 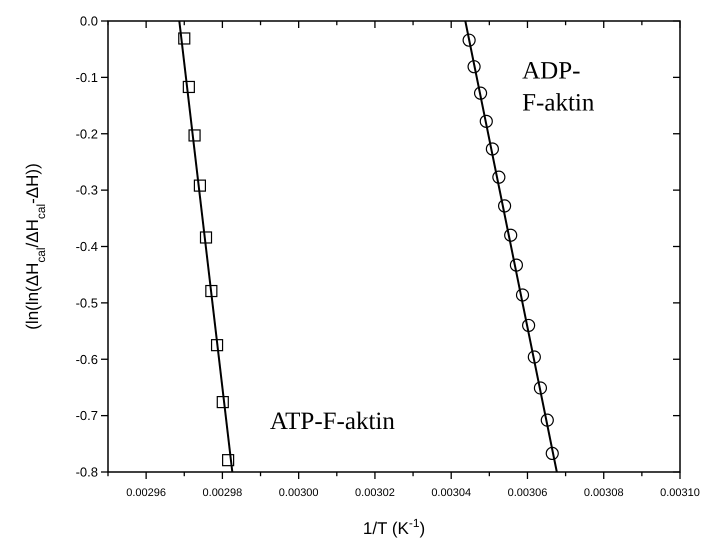 What do you see at coordinates (87, 416) in the screenshot?
I see `y-tick-label: -0.7` at bounding box center [87, 416].